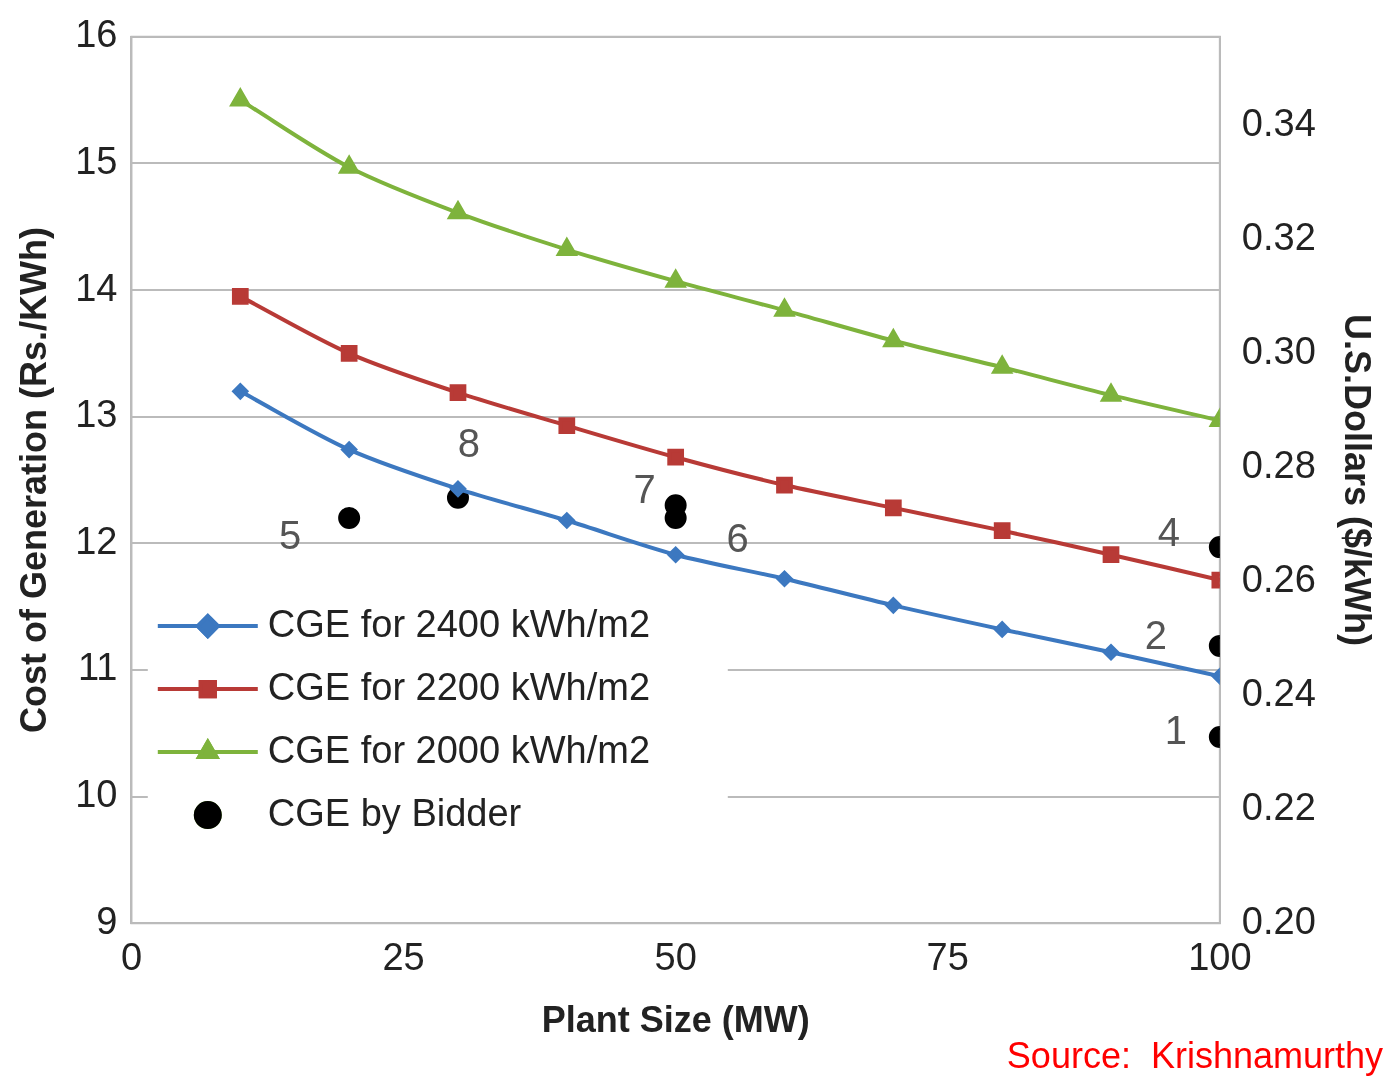  I want to click on y2-tick-label: 0.32, so click(1278, 236).